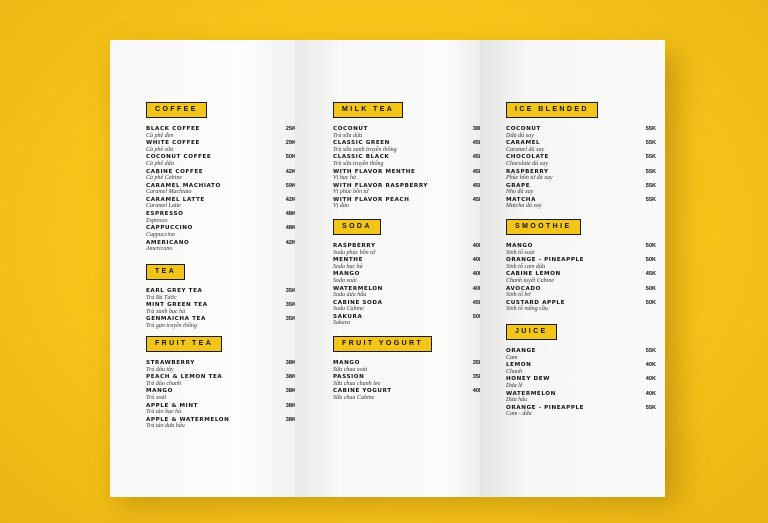 The image size is (768, 523). What do you see at coordinates (521, 199) in the screenshot?
I see `menu-item-name: MATCHA` at bounding box center [521, 199].